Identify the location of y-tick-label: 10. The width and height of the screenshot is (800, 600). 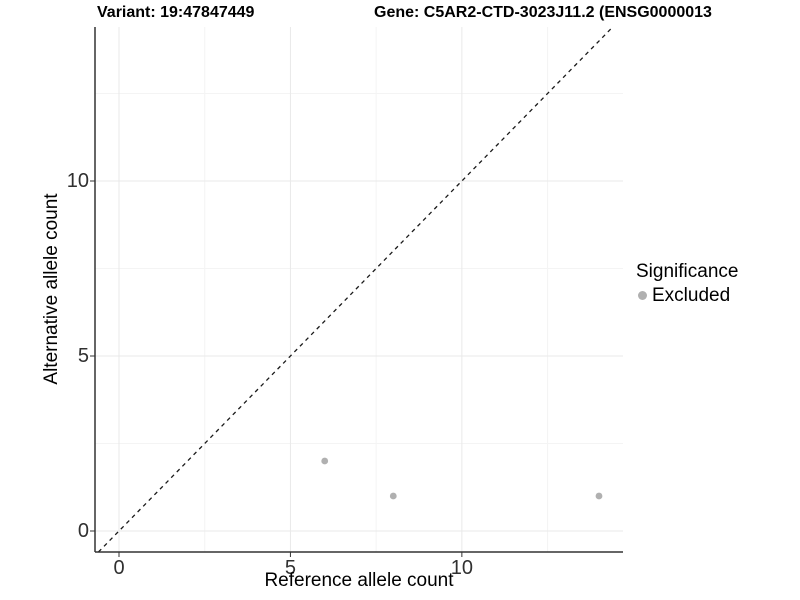
(77, 181).